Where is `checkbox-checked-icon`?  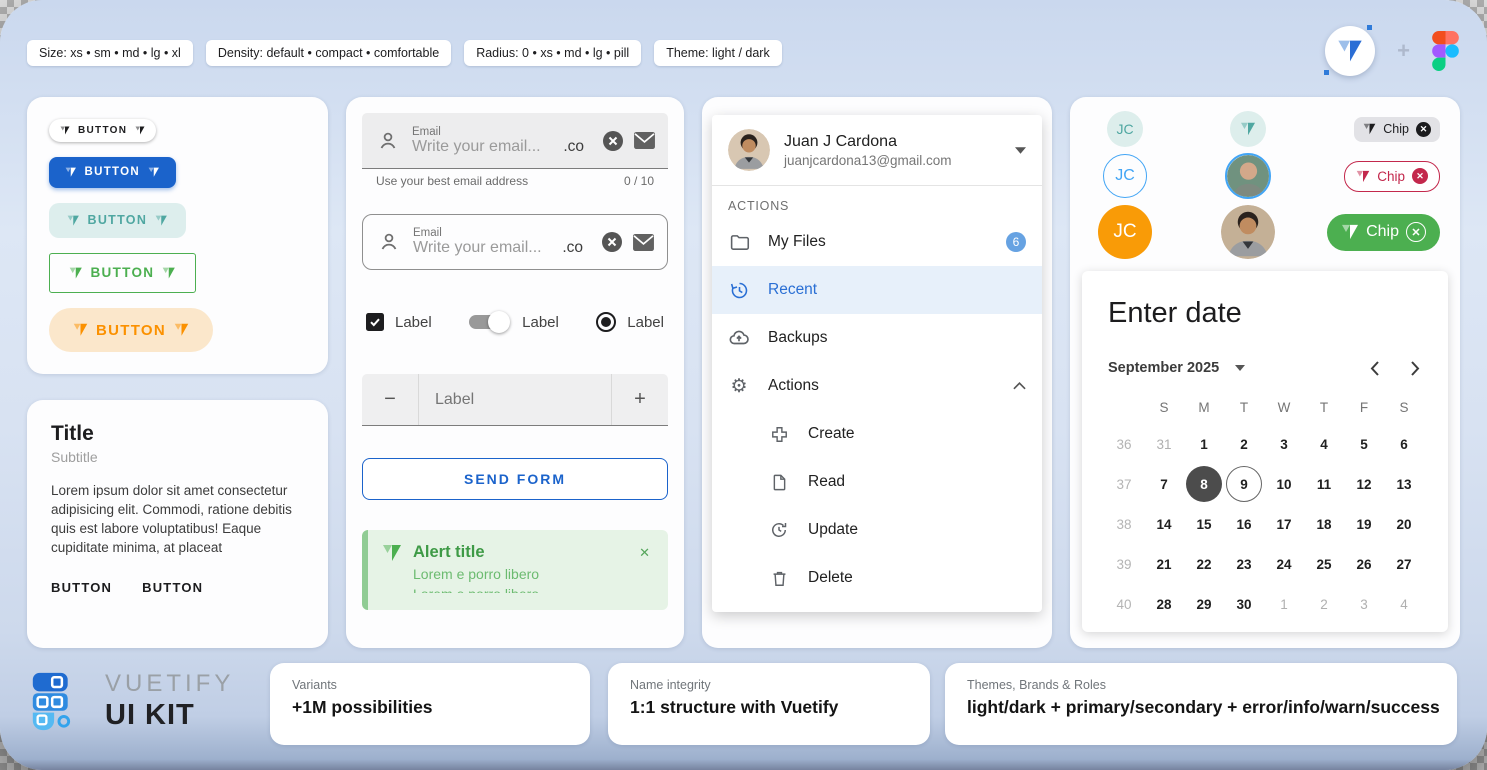 checkbox-checked-icon is located at coordinates (375, 322).